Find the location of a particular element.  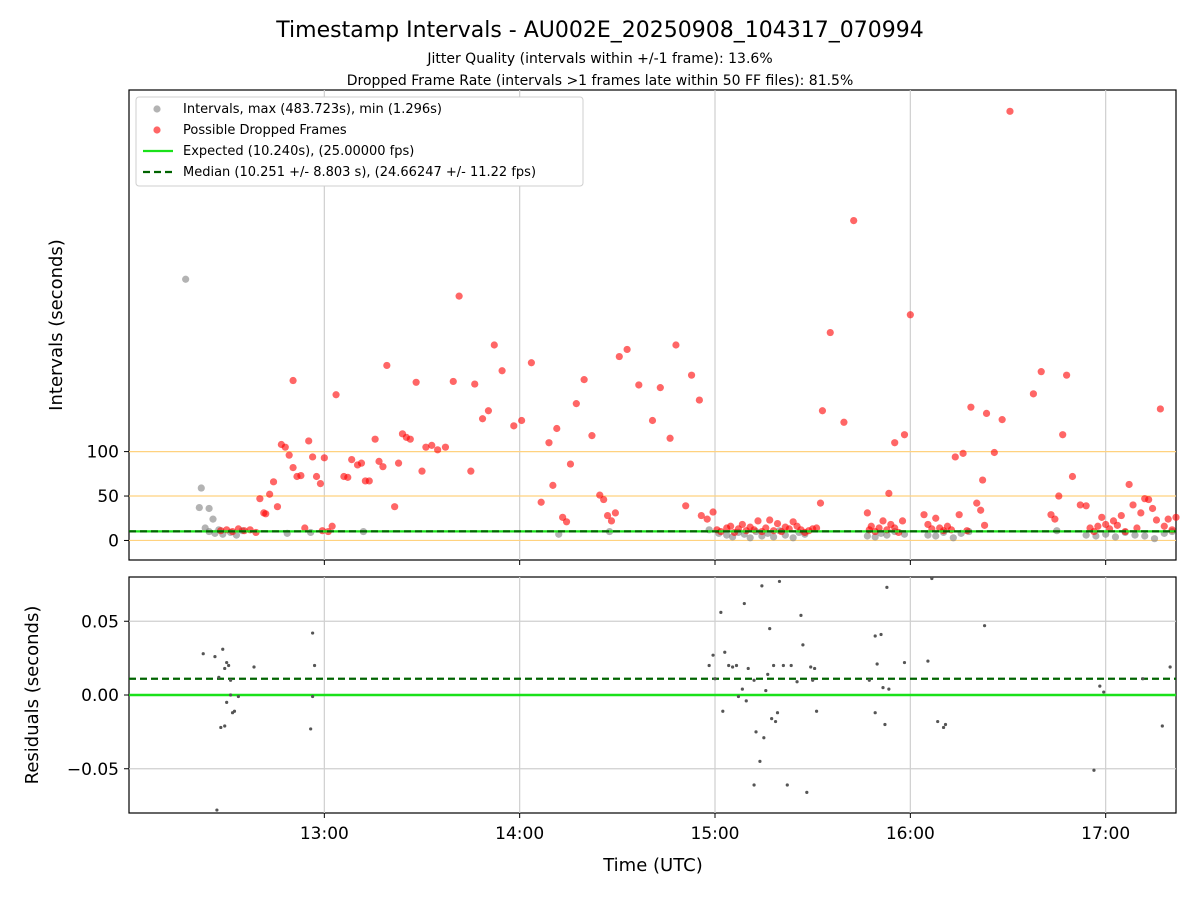

intervals-reference-lines is located at coordinates (652, 496).